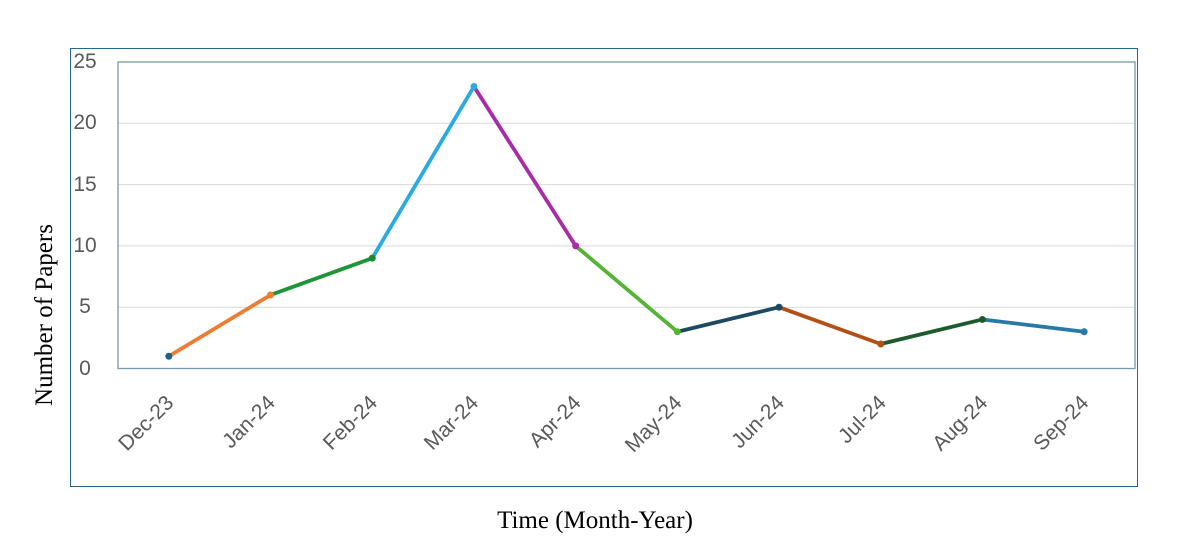 Image resolution: width=1188 pixels, height=551 pixels. What do you see at coordinates (85, 368) in the screenshot?
I see `y-tick-label: 0` at bounding box center [85, 368].